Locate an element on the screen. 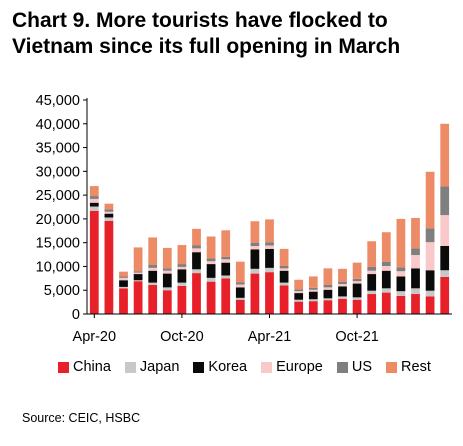 The image size is (463, 446). x-tick-label: Oct-21 is located at coordinates (357, 337).